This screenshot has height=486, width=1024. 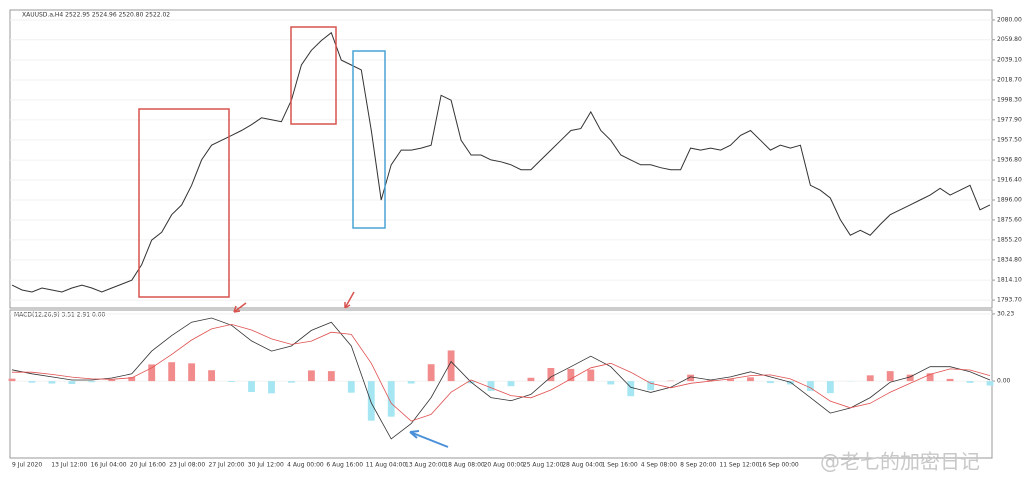 I want to click on x-tick-label: 25 Aug 12:00, so click(x=543, y=465).